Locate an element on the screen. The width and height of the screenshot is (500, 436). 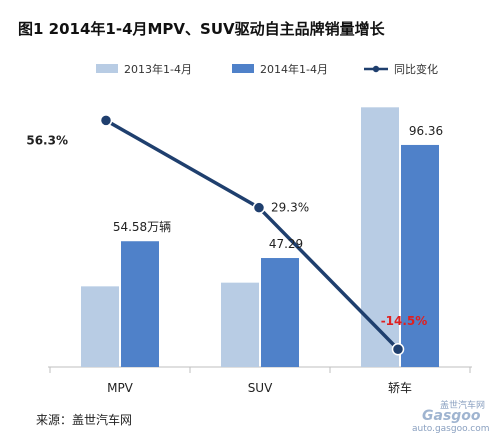
x-tick-label: 轿车 is located at coordinates (400, 387).